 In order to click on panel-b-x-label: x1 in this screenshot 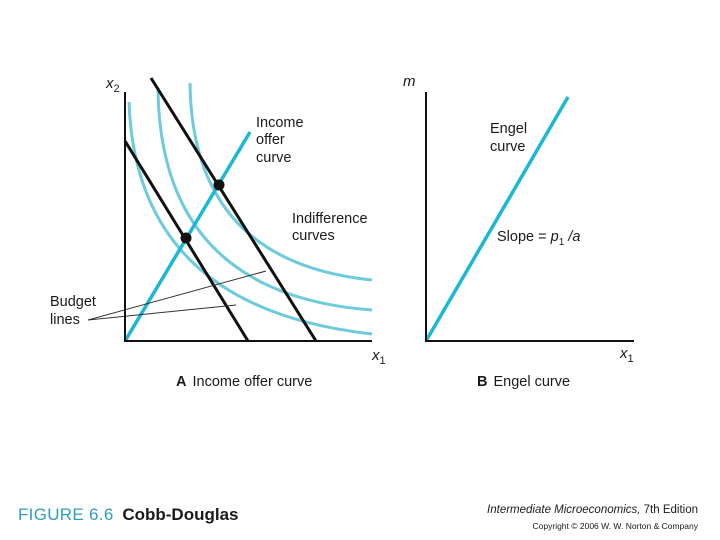, I will do `click(626, 355)`.